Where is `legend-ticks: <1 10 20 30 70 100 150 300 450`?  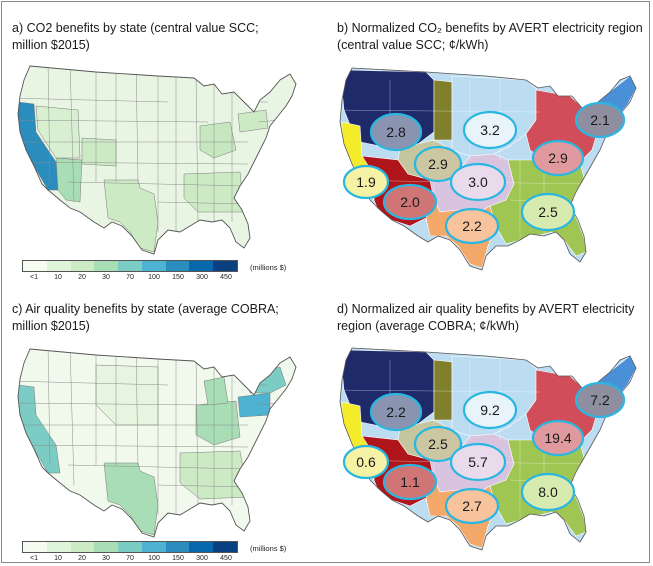 legend-ticks: <1 10 20 30 70 100 150 300 450 is located at coordinates (130, 279).